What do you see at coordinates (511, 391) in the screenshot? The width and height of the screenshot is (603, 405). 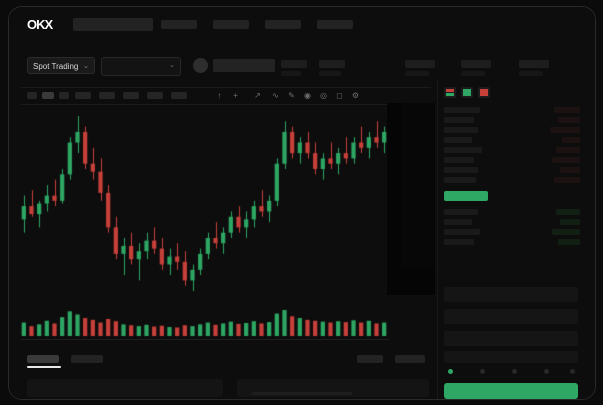 I see `buy-button` at bounding box center [511, 391].